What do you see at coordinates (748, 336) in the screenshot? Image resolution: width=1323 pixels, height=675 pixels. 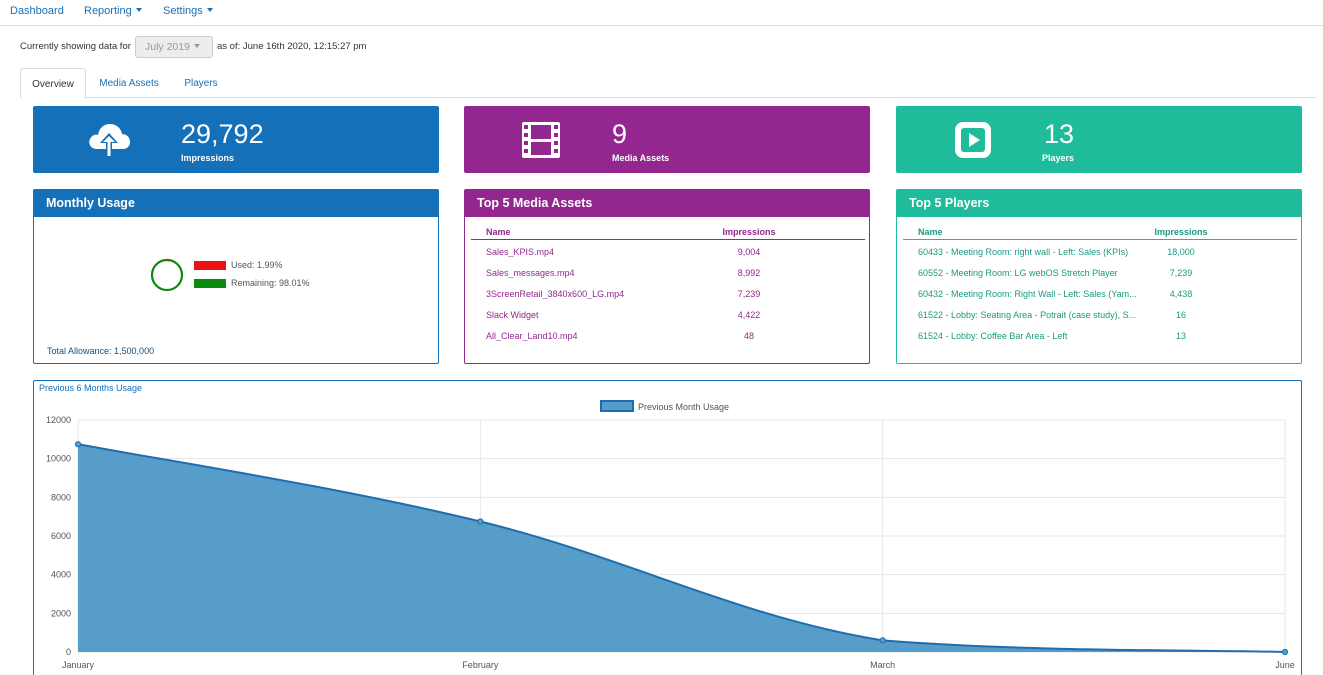 I see `media-impressions: 48` at bounding box center [748, 336].